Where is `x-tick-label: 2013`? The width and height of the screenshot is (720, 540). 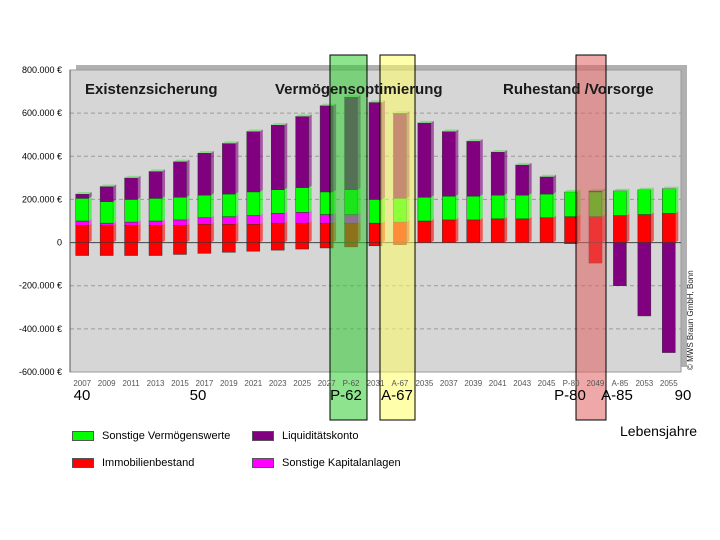 x-tick-label: 2013 is located at coordinates (156, 383).